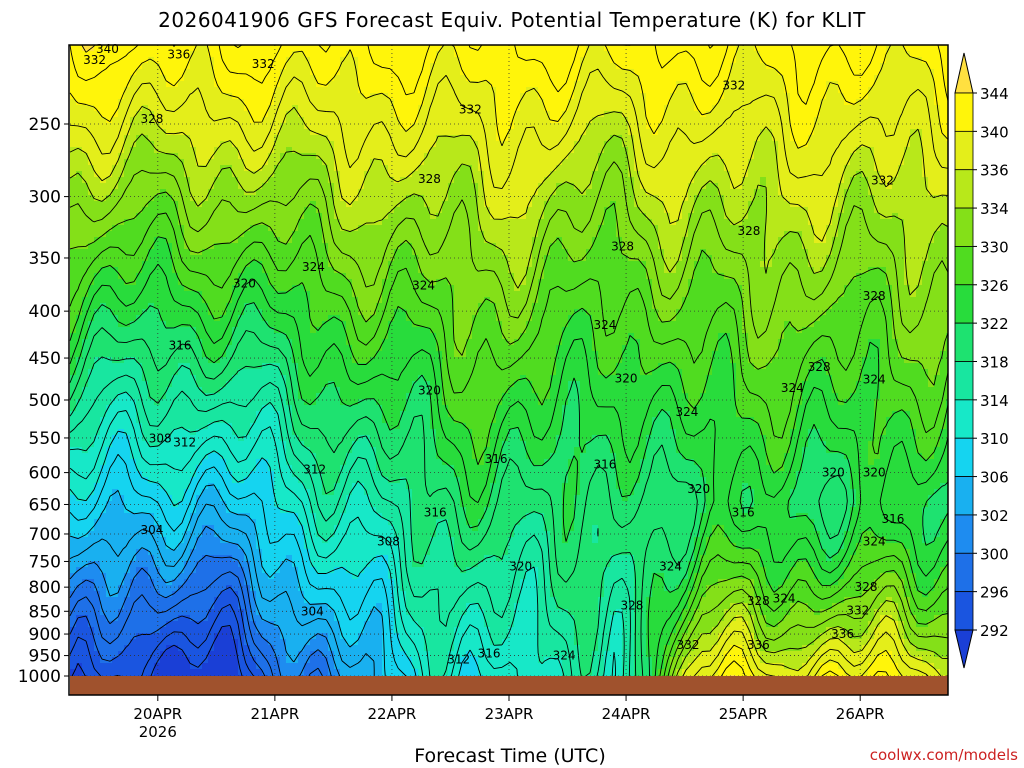  I want to click on colorbar-label: 318, so click(994, 363).